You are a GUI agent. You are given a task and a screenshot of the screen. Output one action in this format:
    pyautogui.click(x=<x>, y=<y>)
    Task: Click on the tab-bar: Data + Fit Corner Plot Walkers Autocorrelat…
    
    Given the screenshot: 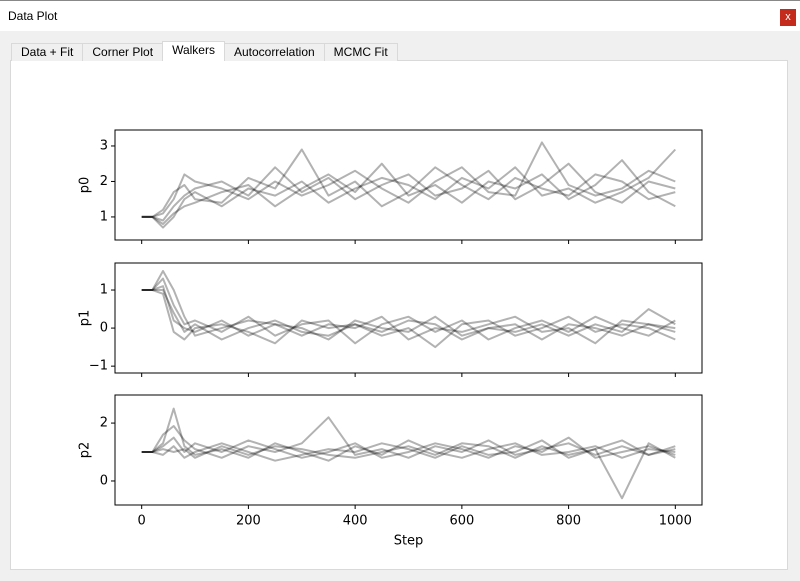 What is the action you would take?
    pyautogui.click(x=204, y=51)
    